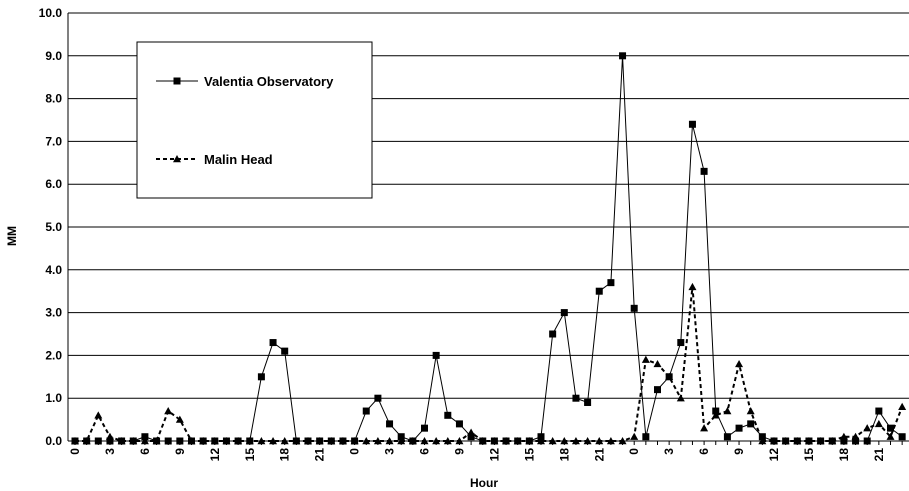  Describe the element at coordinates (214, 159) in the screenshot. I see `legend-entry-malin-head: Malin Head` at that location.